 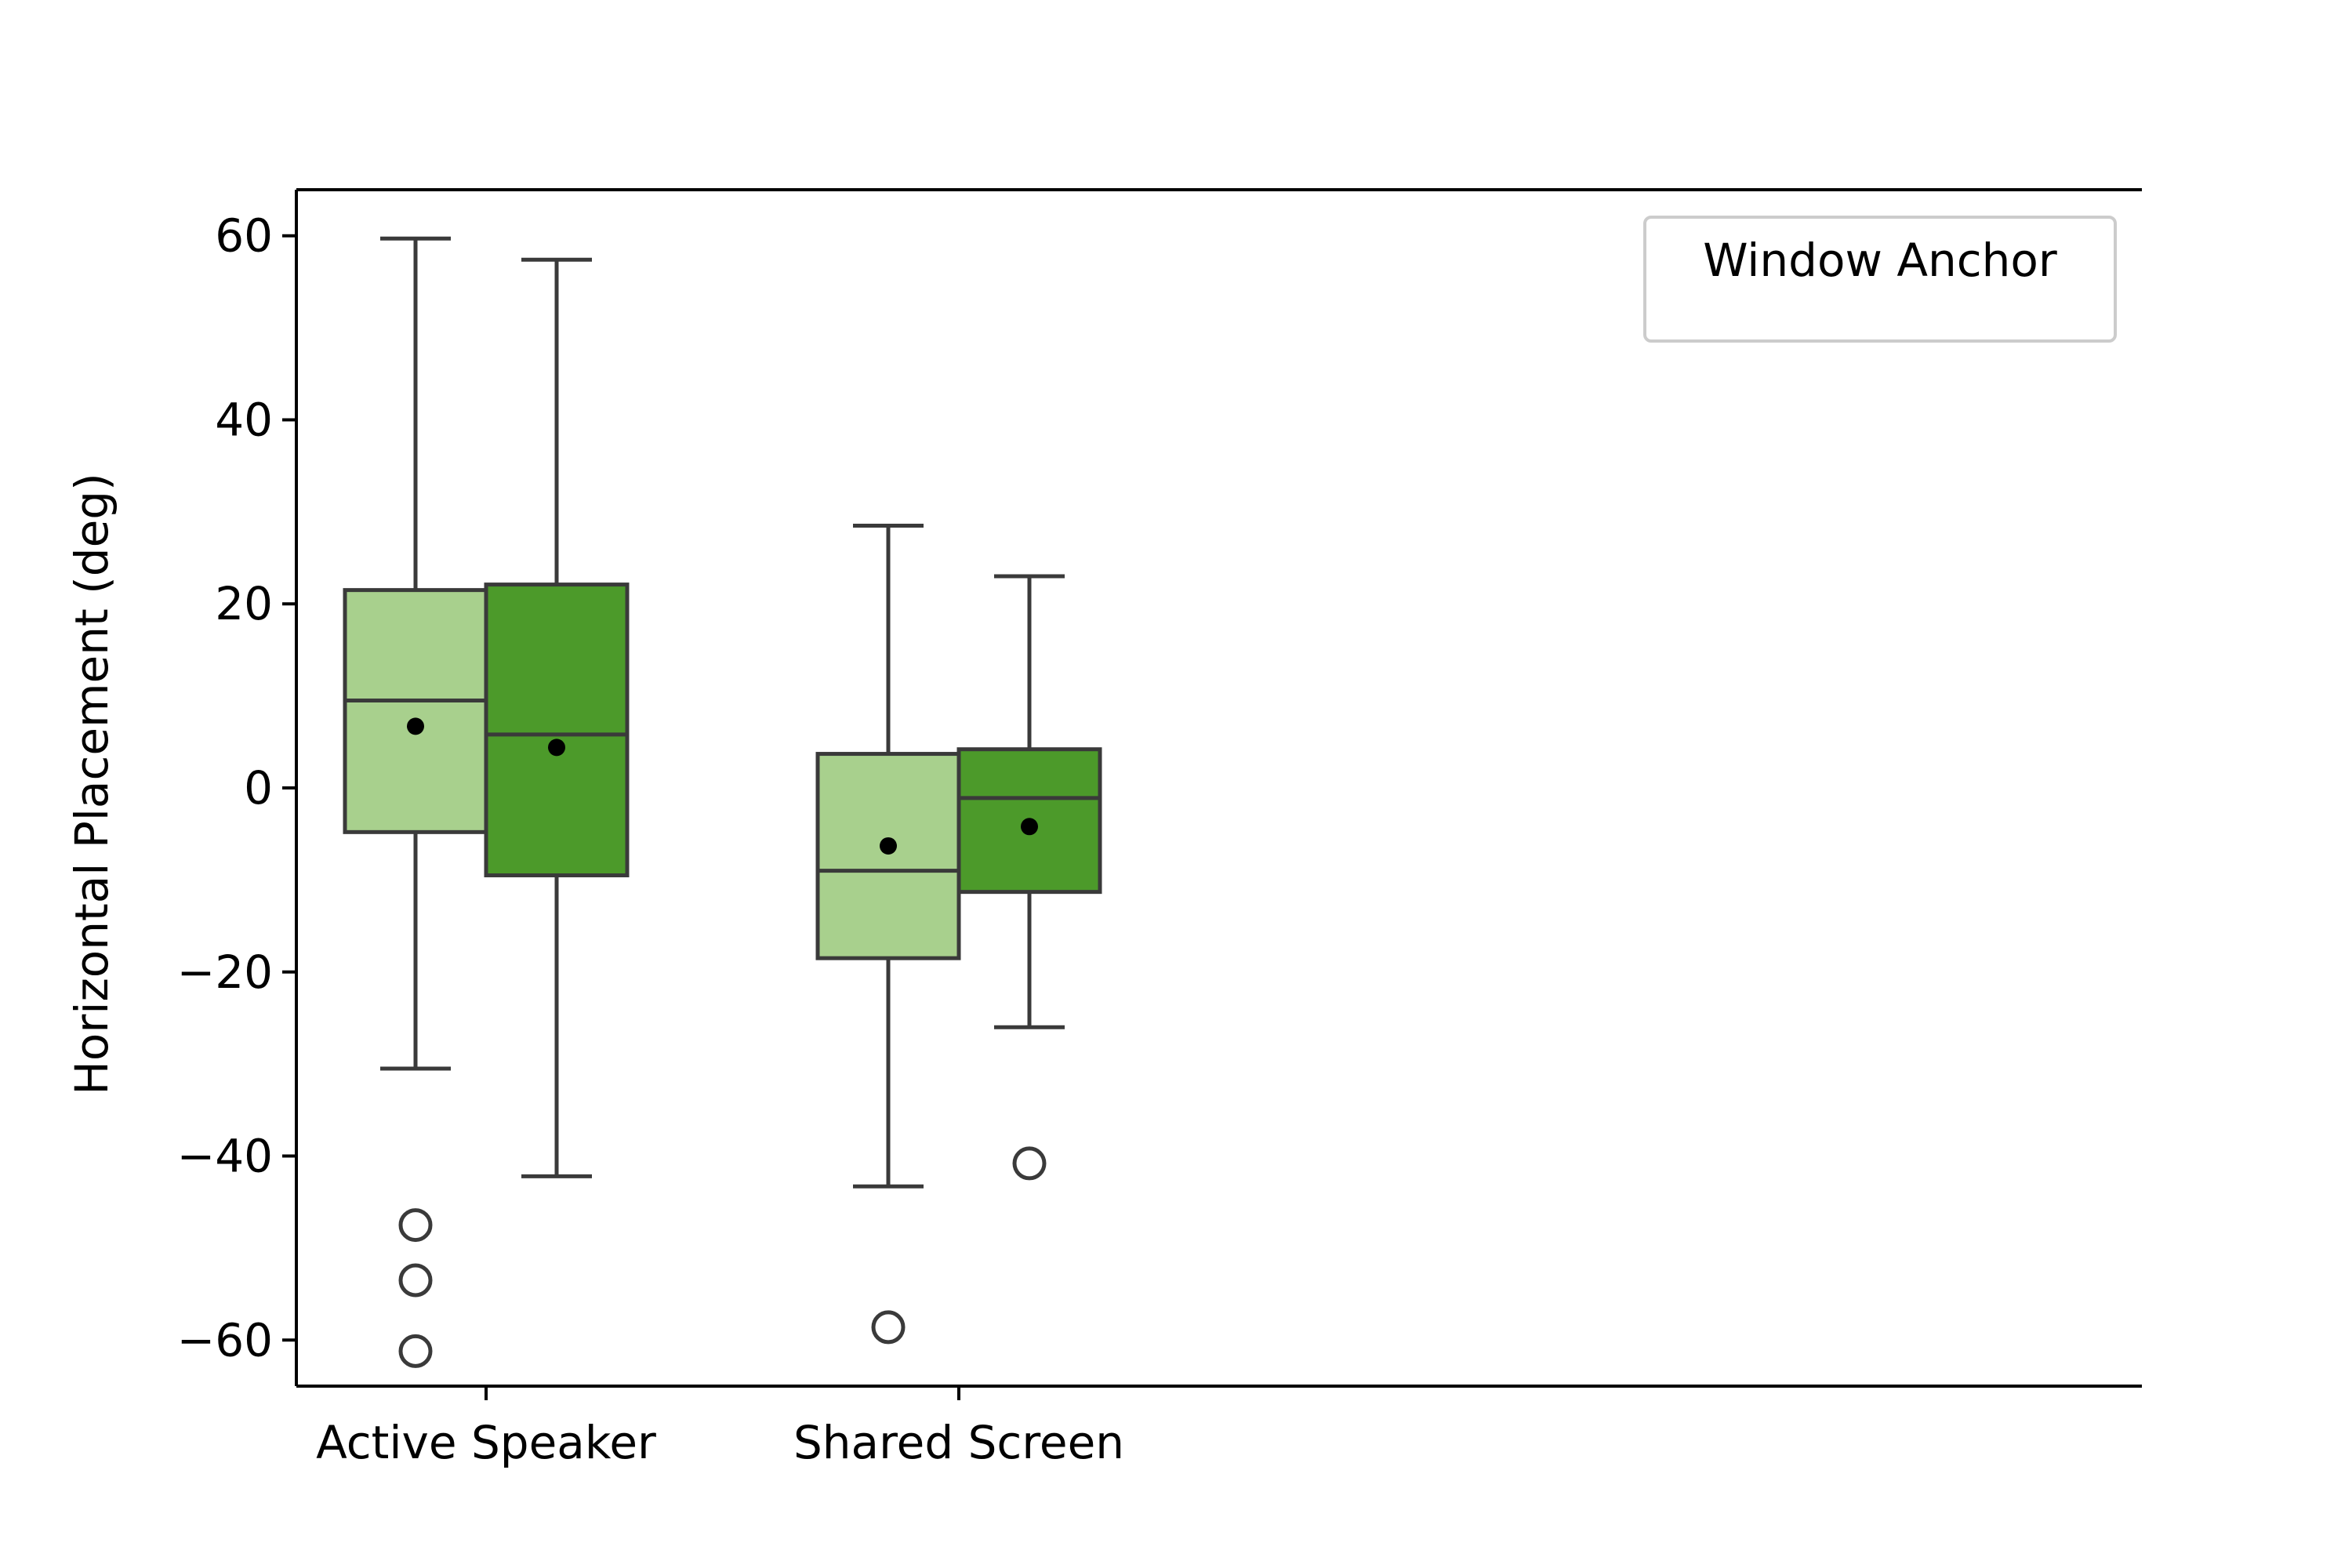 I want to click on y-tick-label: 0, so click(x=258, y=788).